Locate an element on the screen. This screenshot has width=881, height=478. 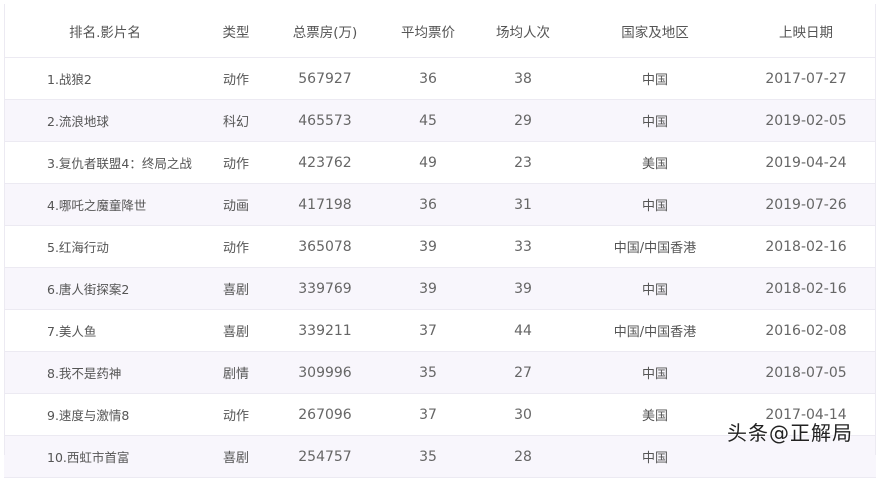
header-type: 类型 is located at coordinates (236, 31).